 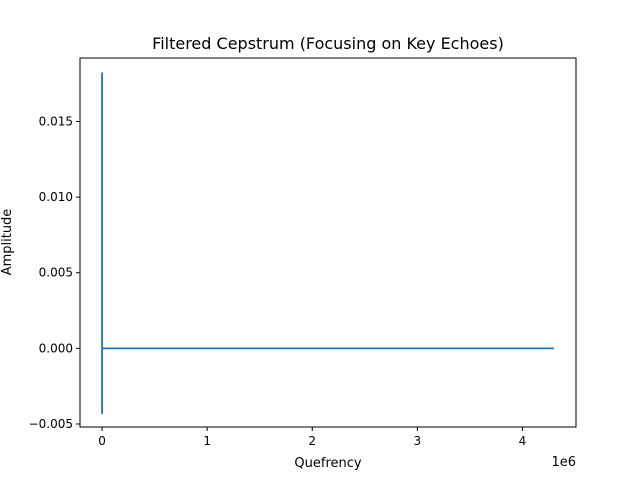 What do you see at coordinates (56, 122) in the screenshot?
I see `y-tick-label: 0.015` at bounding box center [56, 122].